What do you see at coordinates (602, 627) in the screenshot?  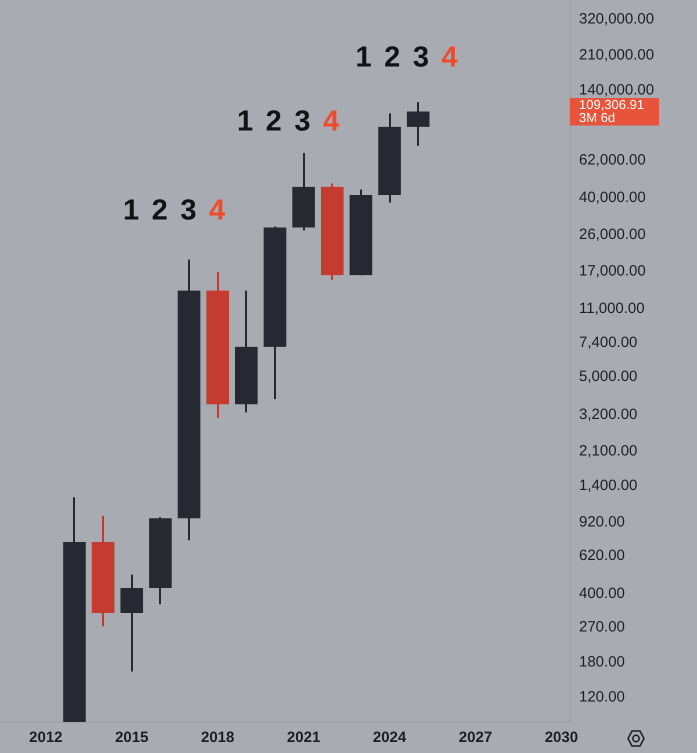 I see `y-tick-label: 270.00` at bounding box center [602, 627].